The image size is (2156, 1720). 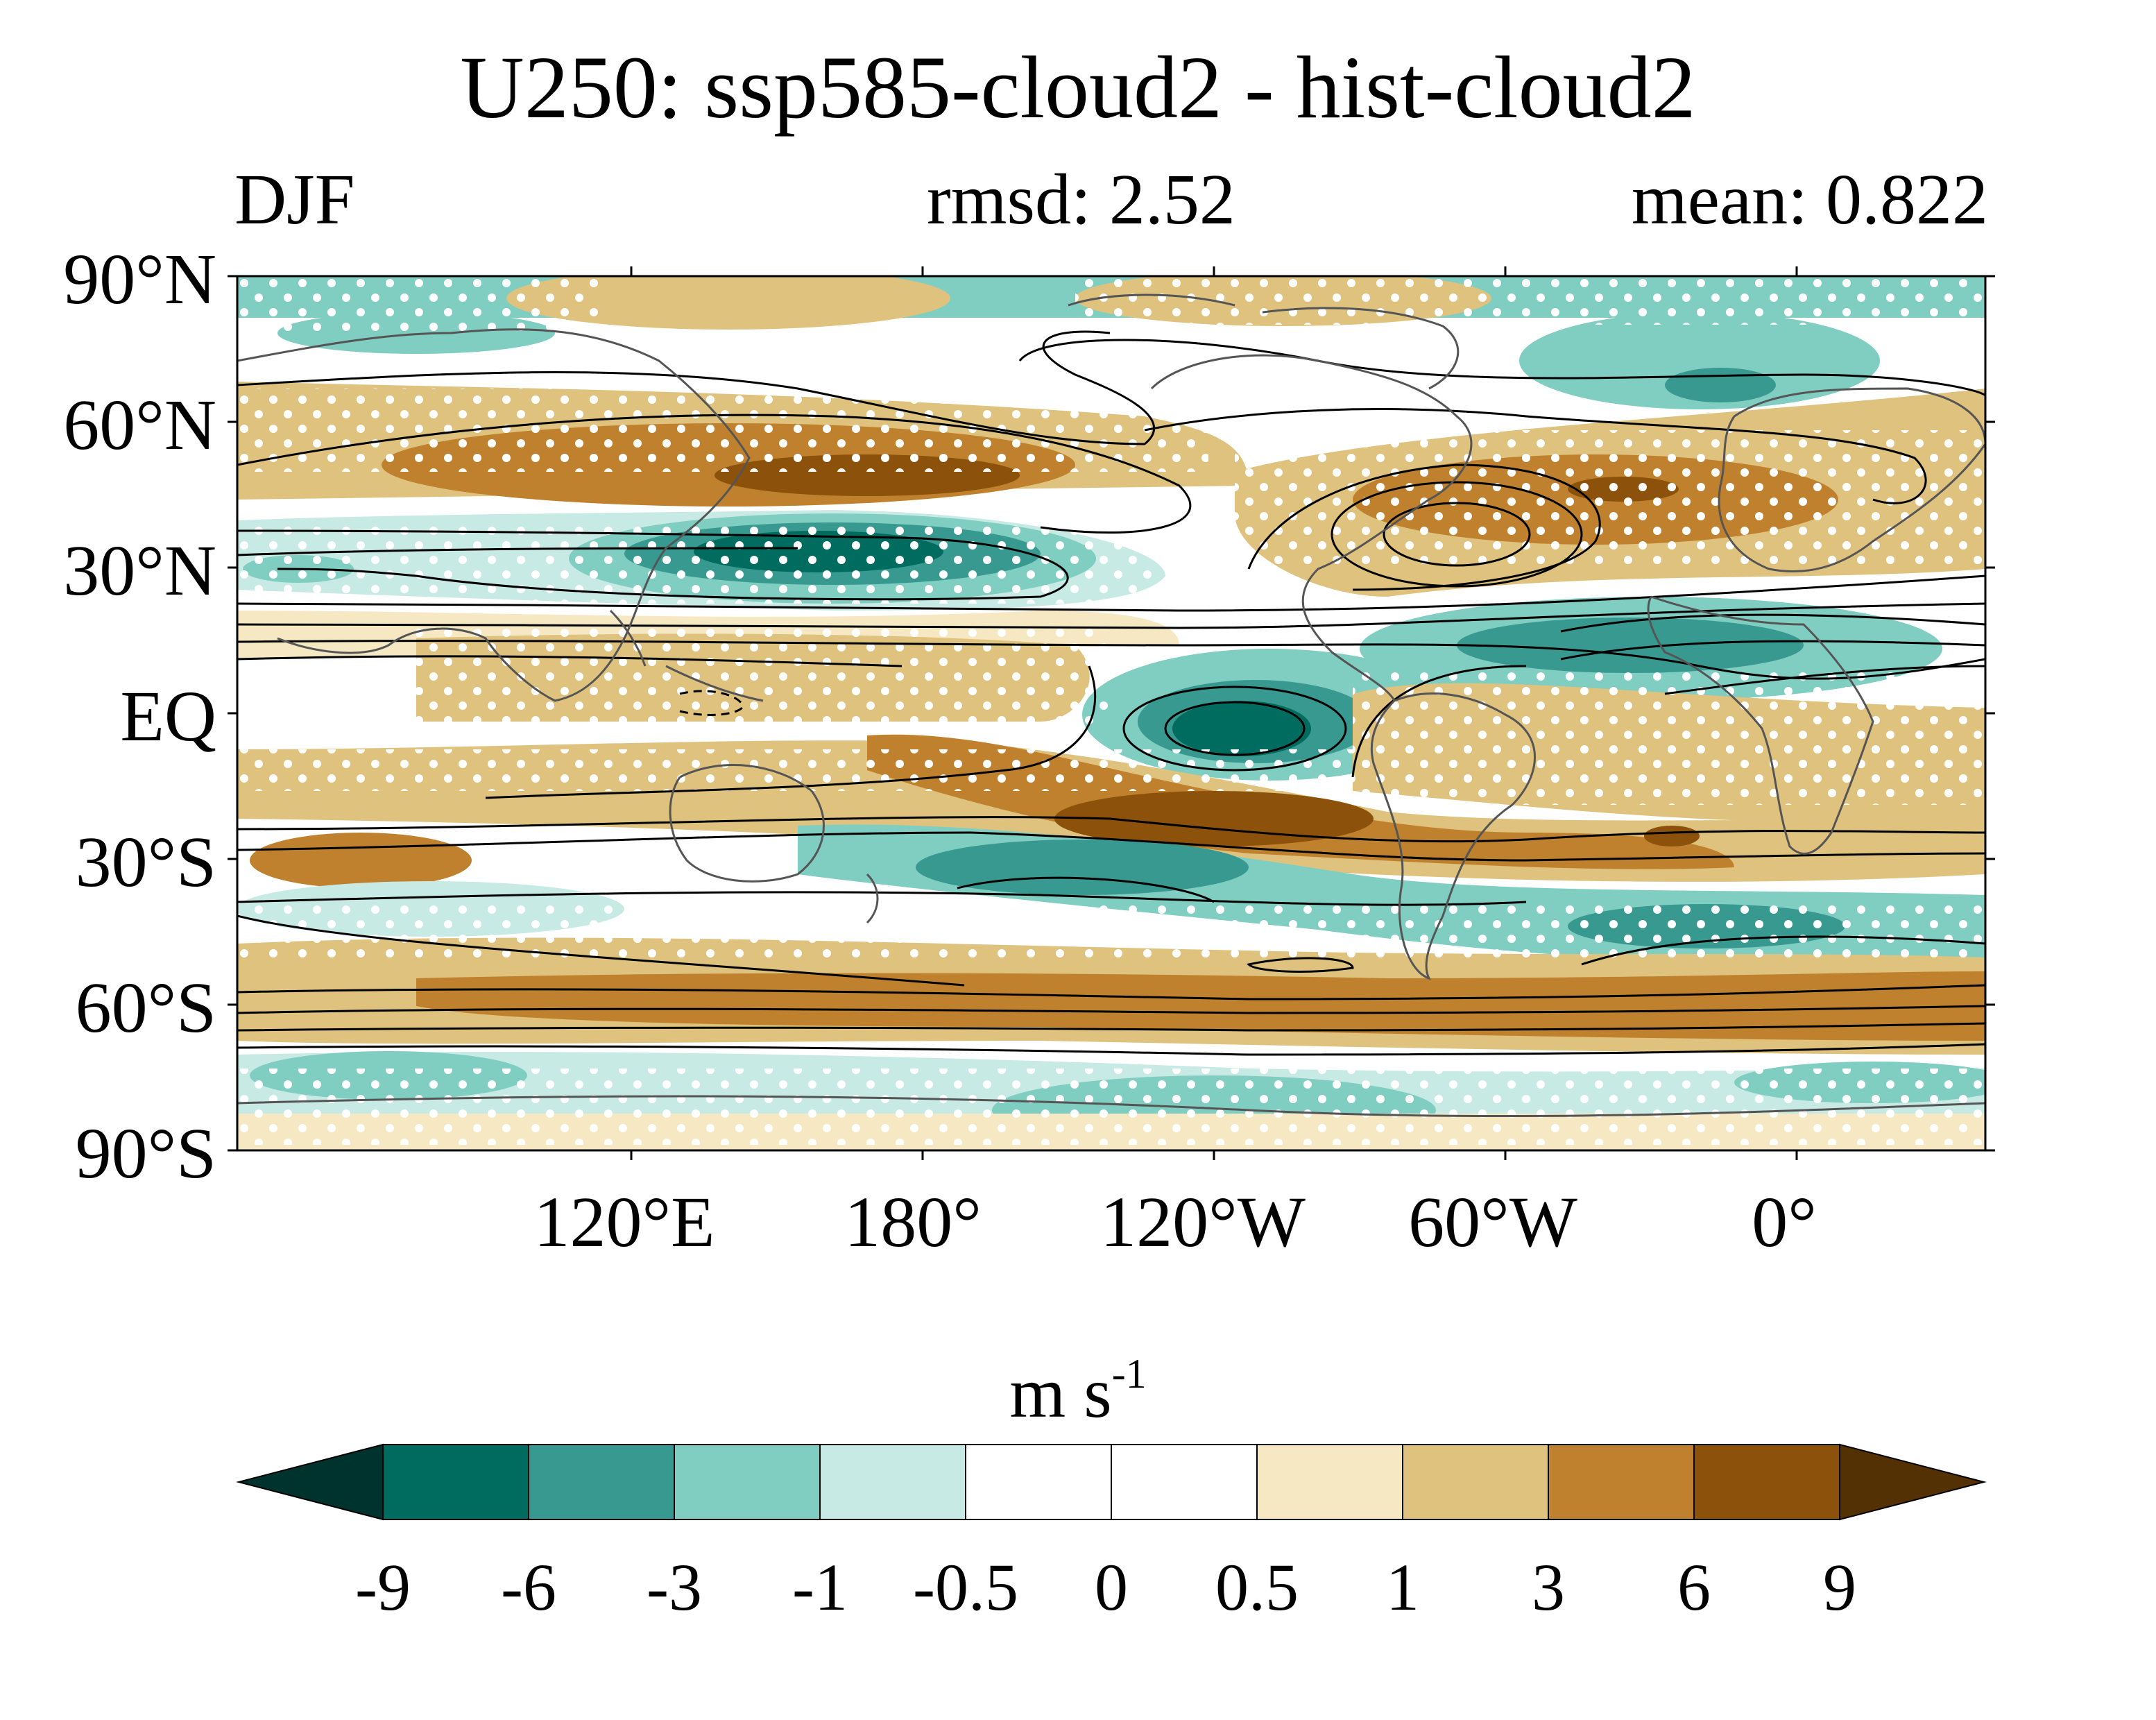 What do you see at coordinates (139, 279) in the screenshot?
I see `lat-label-90n: 90°N` at bounding box center [139, 279].